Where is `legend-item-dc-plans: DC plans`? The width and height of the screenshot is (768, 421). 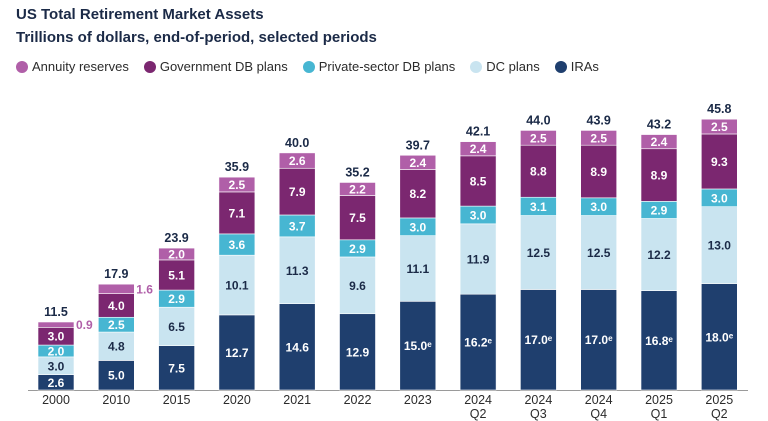
legend-item-dc-plans: DC plans is located at coordinates (505, 66).